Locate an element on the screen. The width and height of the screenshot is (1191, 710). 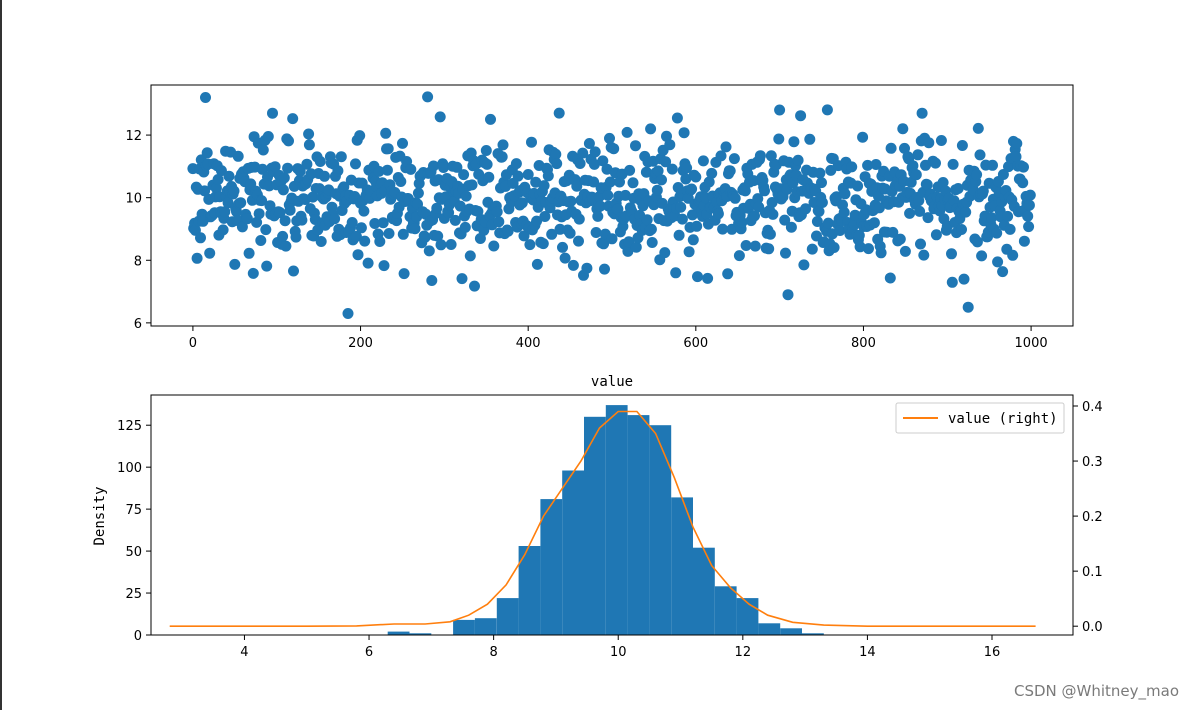
y-tick-label: 10 is located at coordinates (133, 199).